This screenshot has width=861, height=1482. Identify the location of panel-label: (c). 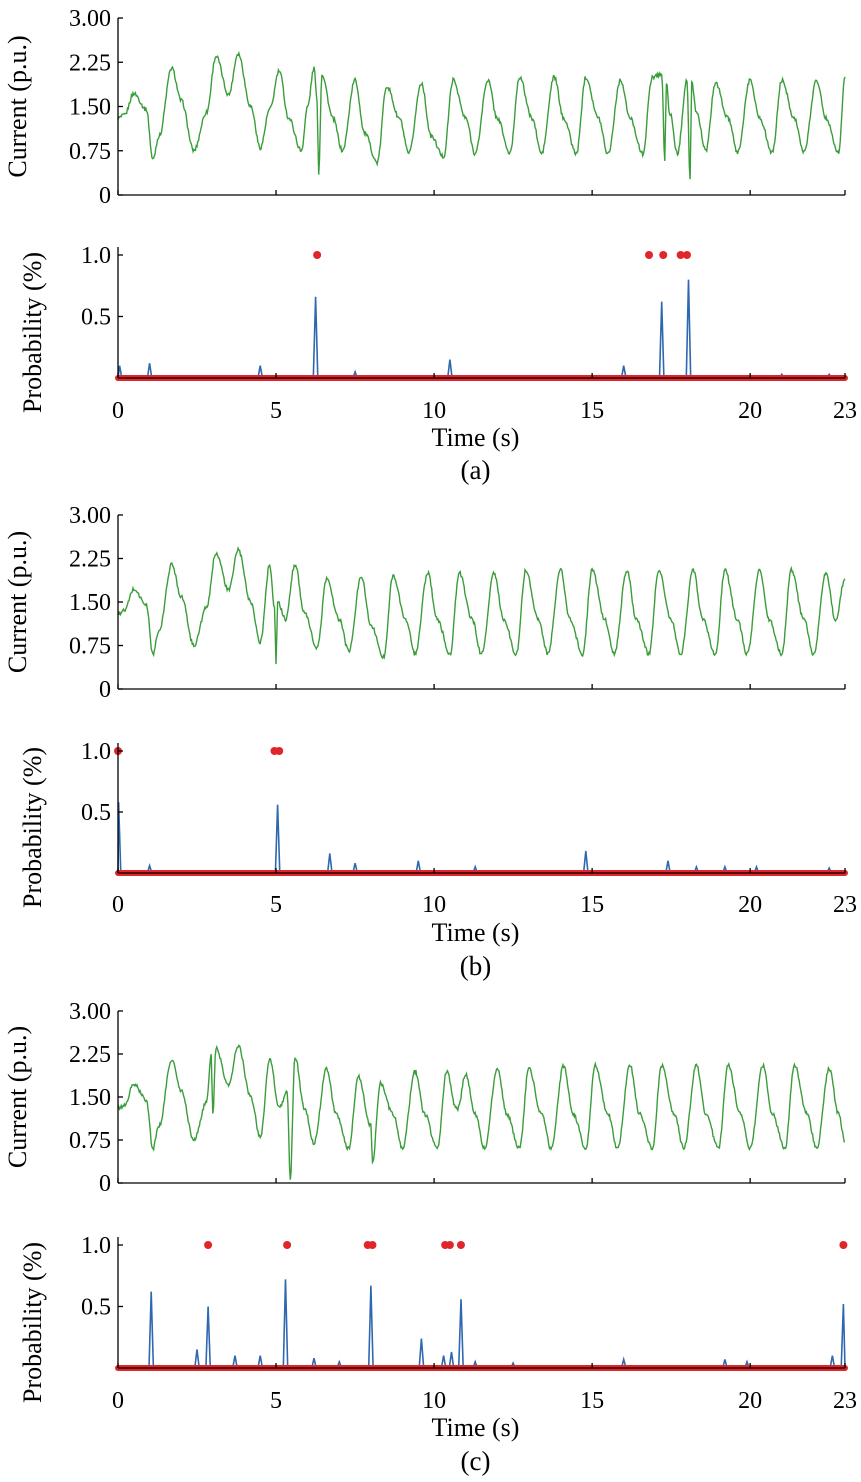
(476, 1461).